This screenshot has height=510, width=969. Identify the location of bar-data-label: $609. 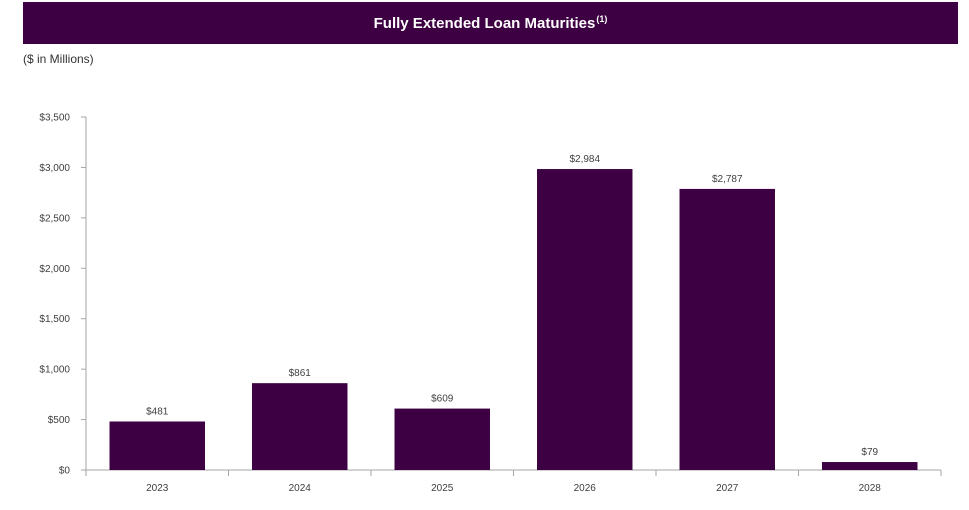
(442, 399).